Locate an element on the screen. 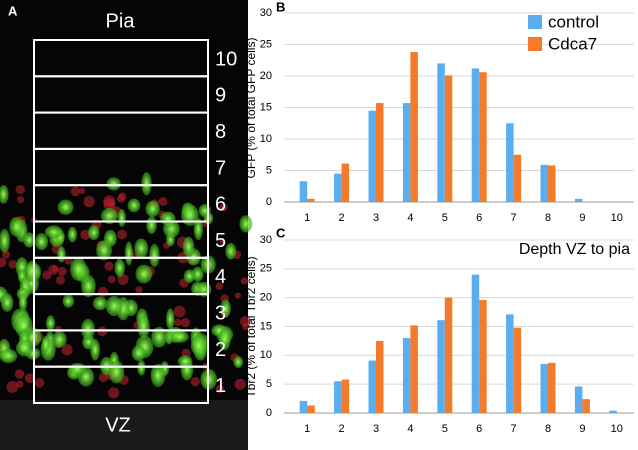  x-tick-label: 1 is located at coordinates (307, 429).